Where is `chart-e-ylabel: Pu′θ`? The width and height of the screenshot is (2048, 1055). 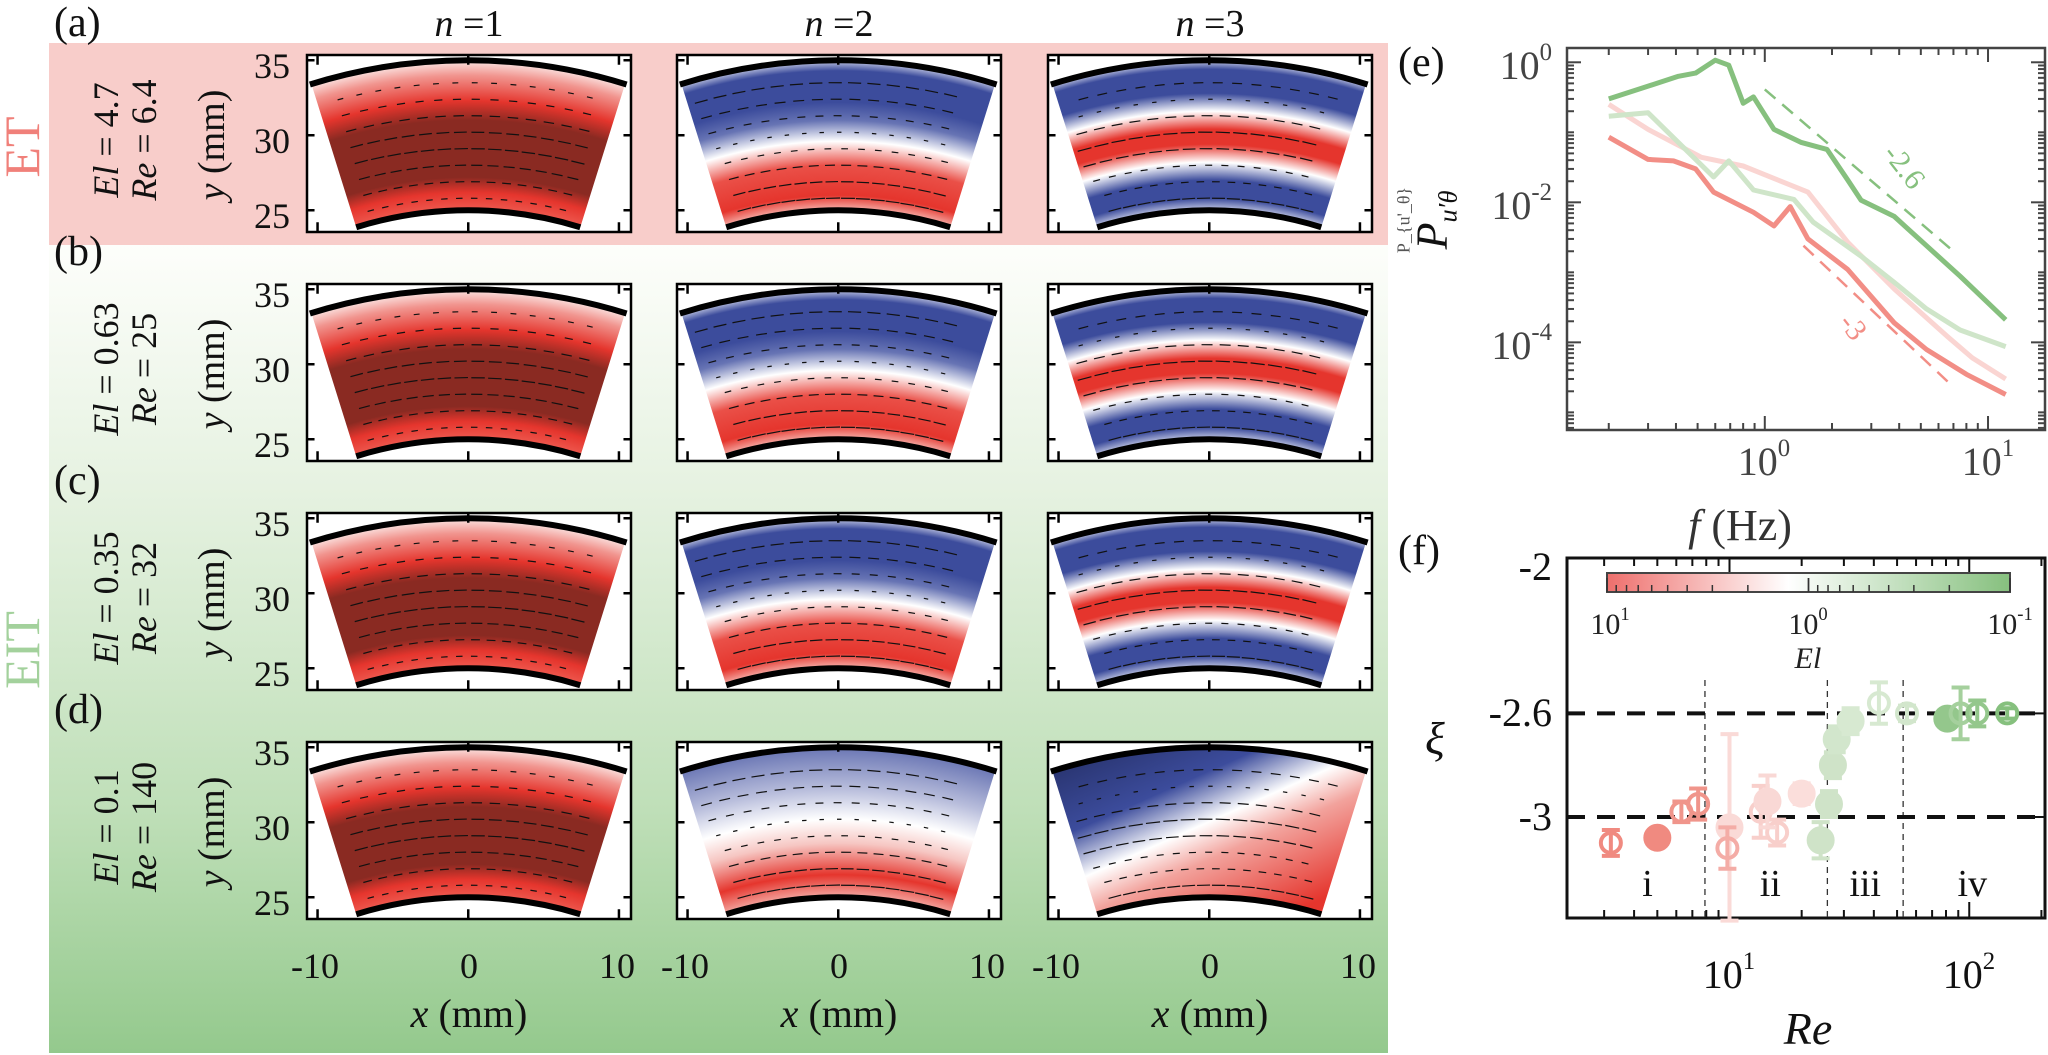
chart-e-ylabel: Pu′θ is located at coordinates (1435, 220).